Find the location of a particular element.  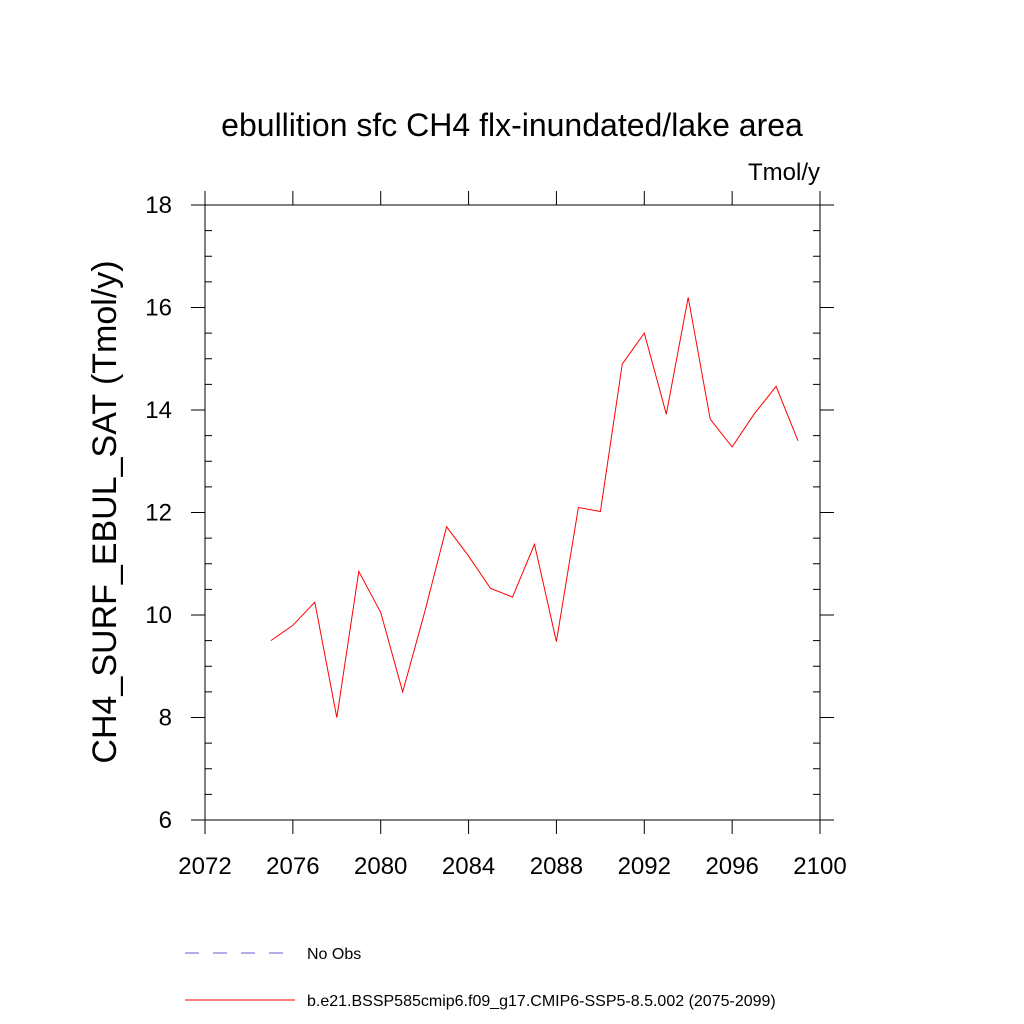

y-tick-label: 6 is located at coordinates (165, 820).